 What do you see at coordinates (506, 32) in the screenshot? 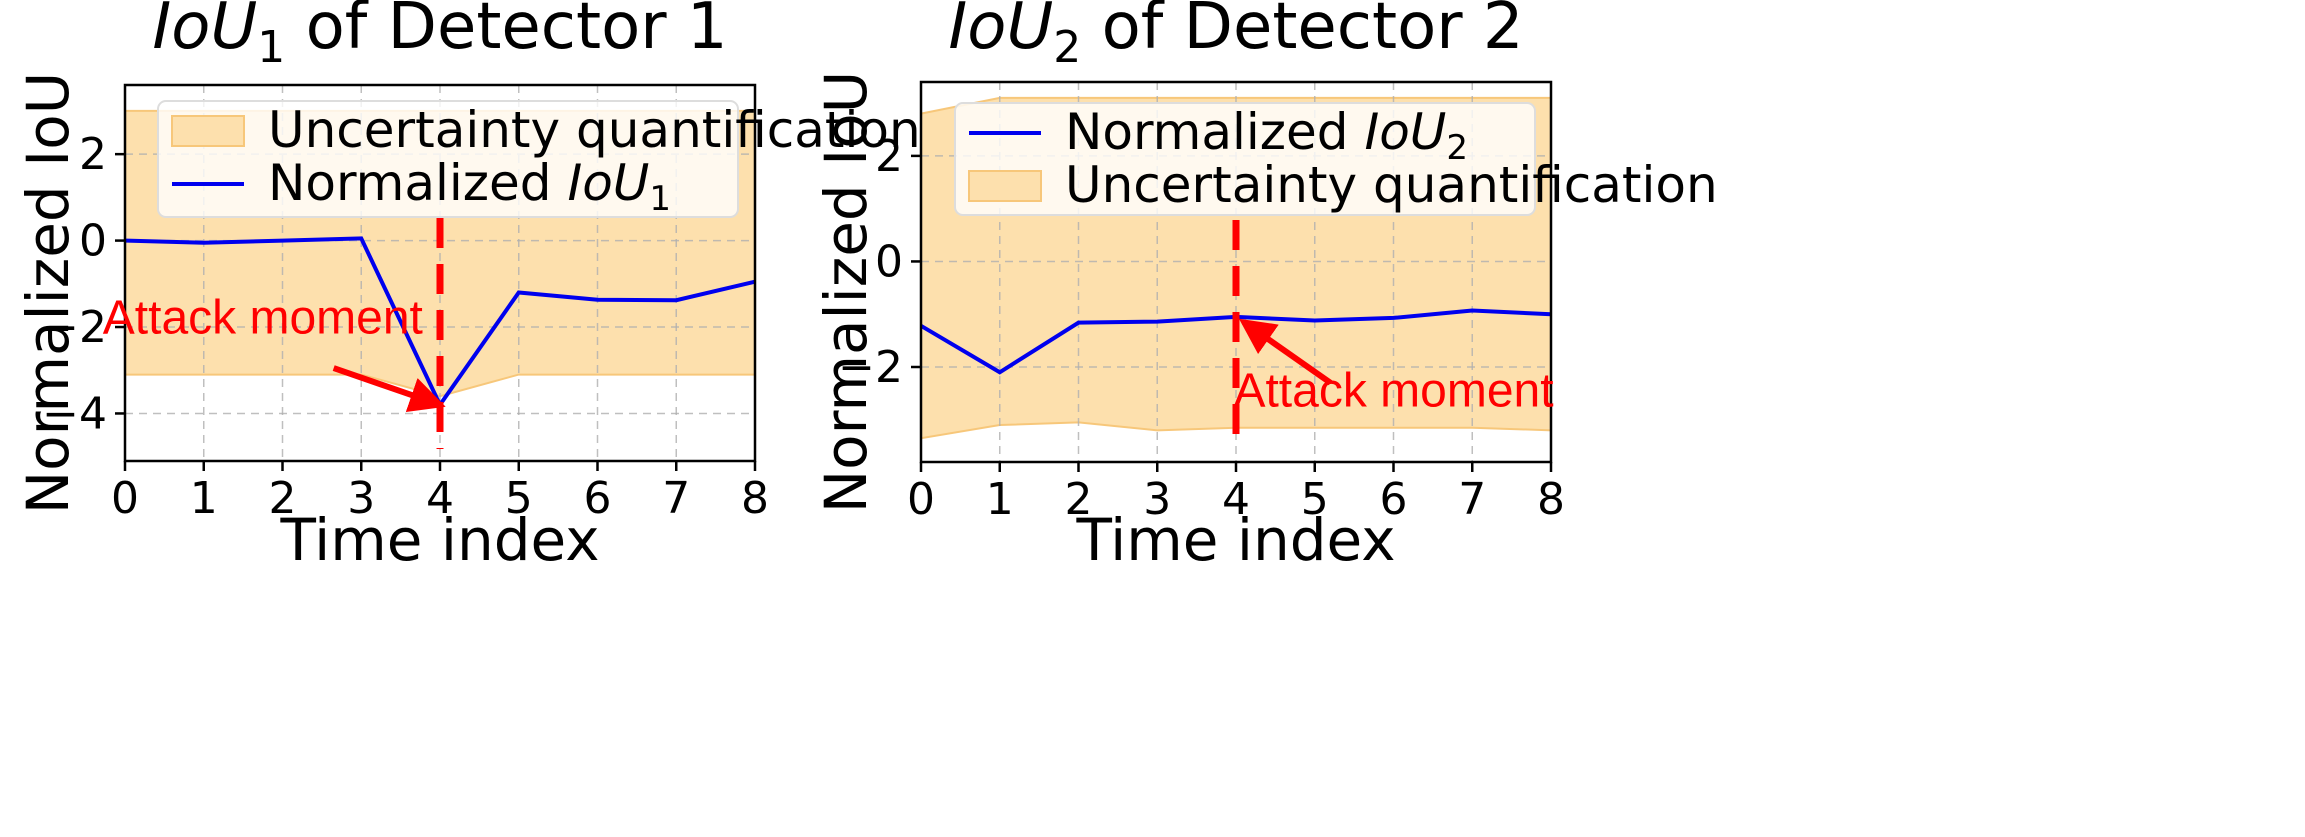
I see `title-rest: of Detector 1` at bounding box center [506, 32].